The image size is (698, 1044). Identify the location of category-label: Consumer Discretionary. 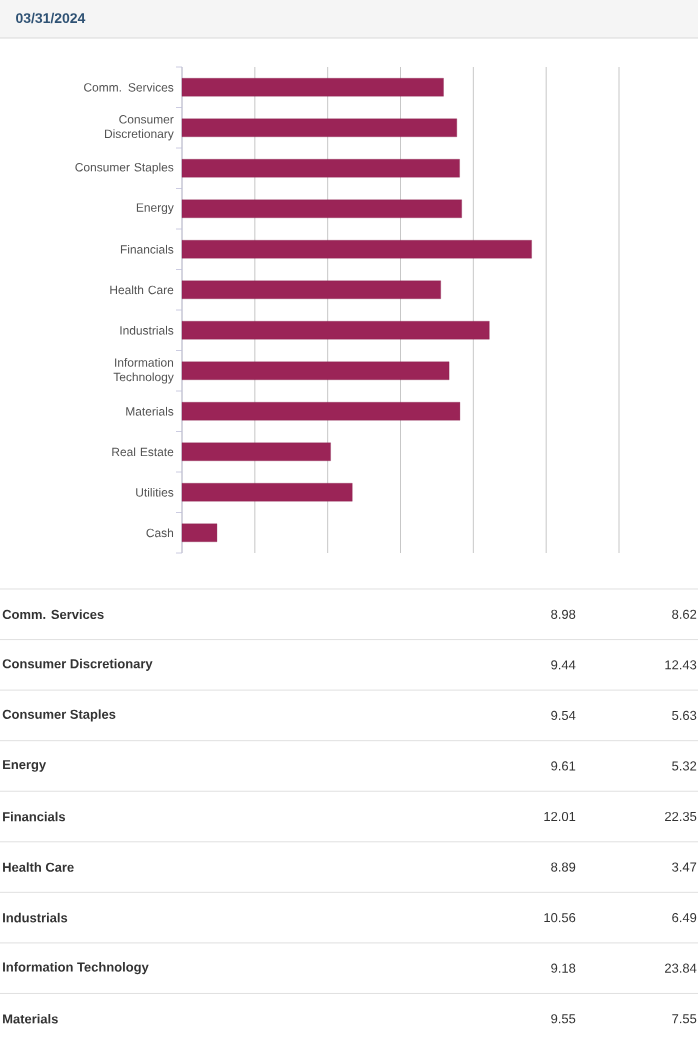
(77, 664).